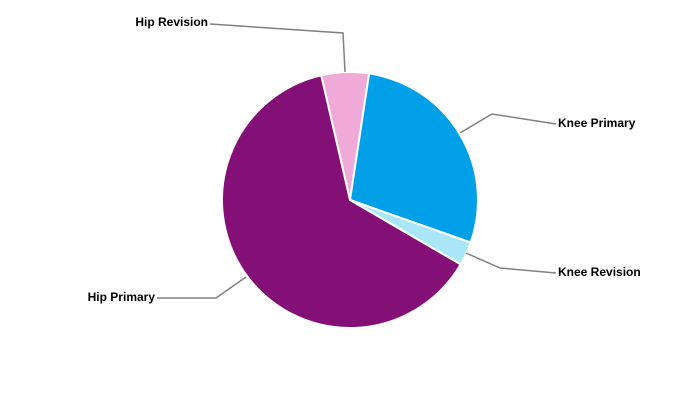 The image size is (700, 400). Describe the element at coordinates (413, 158) in the screenshot. I see `pie-slice` at that location.